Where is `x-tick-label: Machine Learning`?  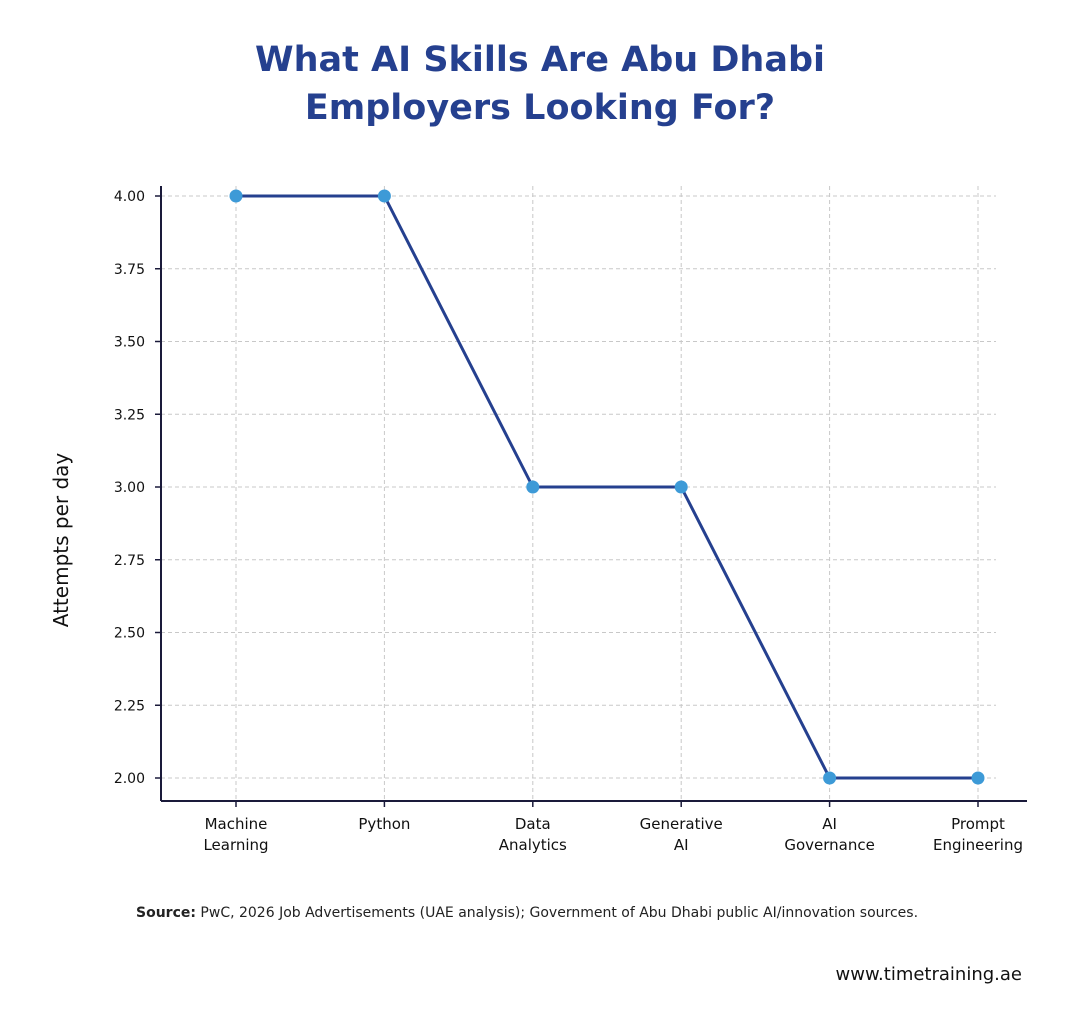 x-tick-label: Machine Learning is located at coordinates (235, 834).